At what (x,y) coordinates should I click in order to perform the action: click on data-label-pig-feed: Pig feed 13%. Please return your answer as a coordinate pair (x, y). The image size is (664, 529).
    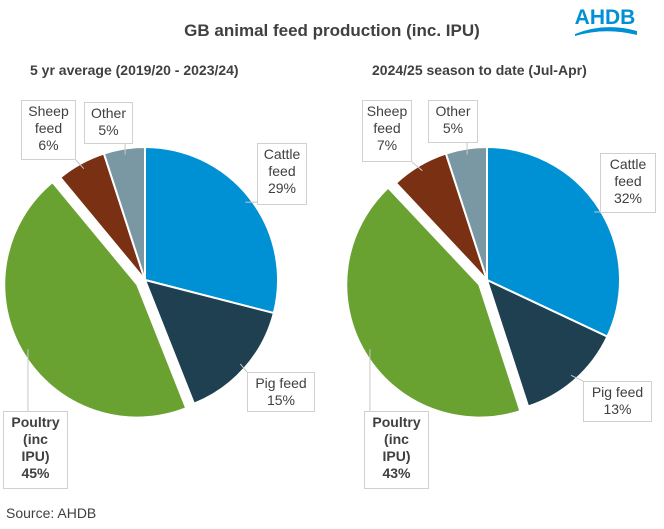
    Looking at the image, I should click on (617, 401).